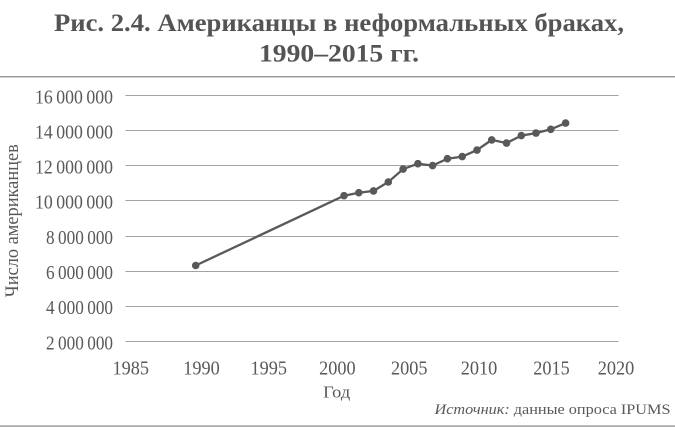 Image resolution: width=675 pixels, height=430 pixels. What do you see at coordinates (616, 369) in the screenshot?
I see `svg-text: 2020` at bounding box center [616, 369].